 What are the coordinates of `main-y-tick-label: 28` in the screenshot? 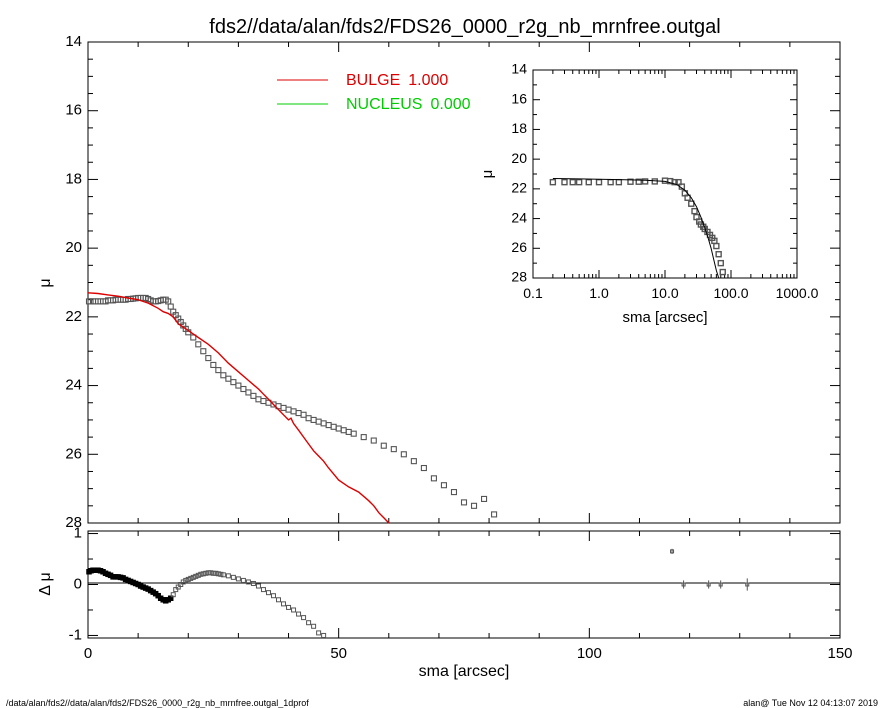 It's located at (73, 522).